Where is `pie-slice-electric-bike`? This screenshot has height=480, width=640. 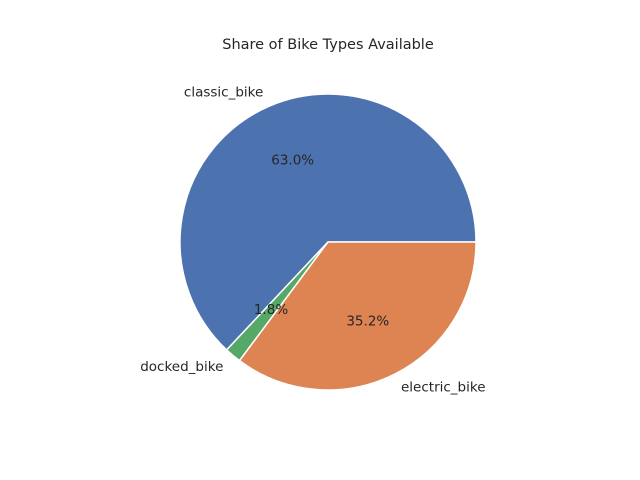 pie-slice-electric-bike is located at coordinates (357, 316).